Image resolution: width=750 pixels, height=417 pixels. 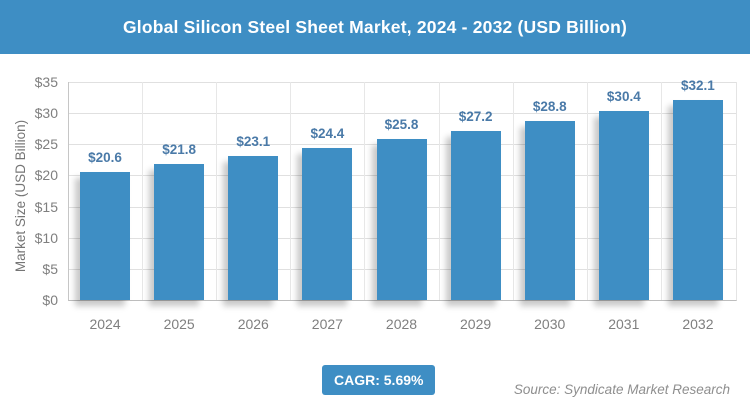 What do you see at coordinates (327, 324) in the screenshot?
I see `x-axis-tick-label: 2027` at bounding box center [327, 324].